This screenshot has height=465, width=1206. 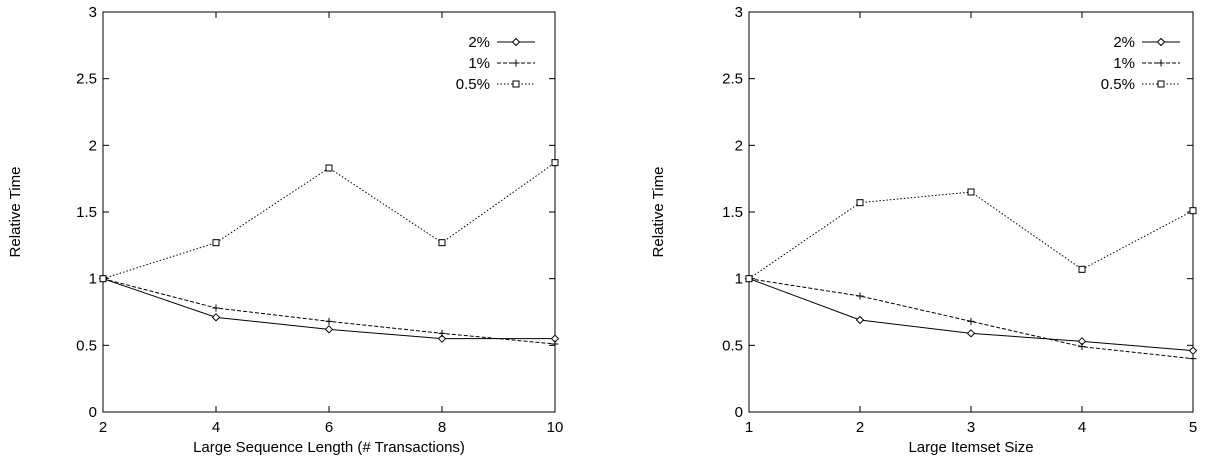 What do you see at coordinates (749, 427) in the screenshot?
I see `x-tick-label: 1` at bounding box center [749, 427].